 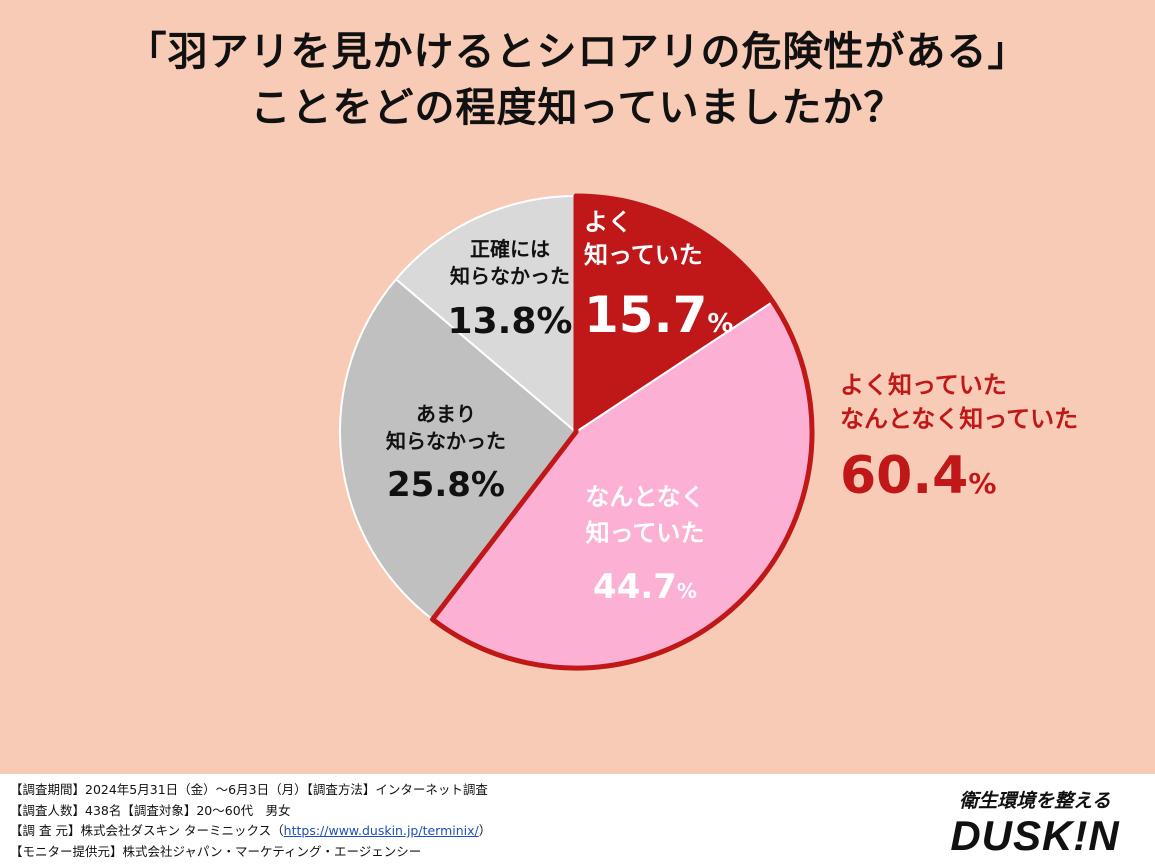 I want to click on highlight-label-line-1: よく知っていた, so click(x=923, y=385).